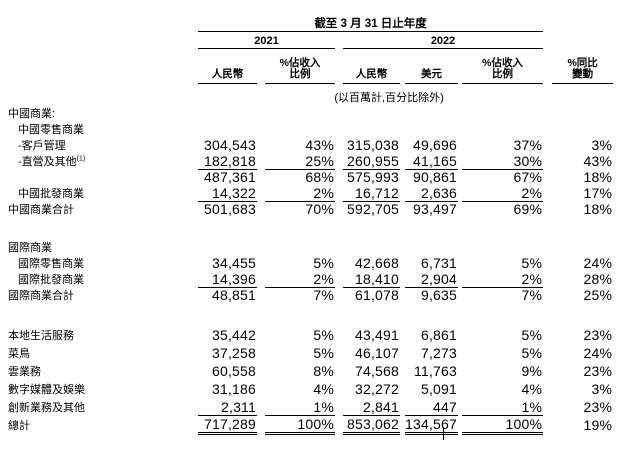  Describe the element at coordinates (434, 177) in the screenshot. I see `cell-usd-2022: 90,861` at that location.